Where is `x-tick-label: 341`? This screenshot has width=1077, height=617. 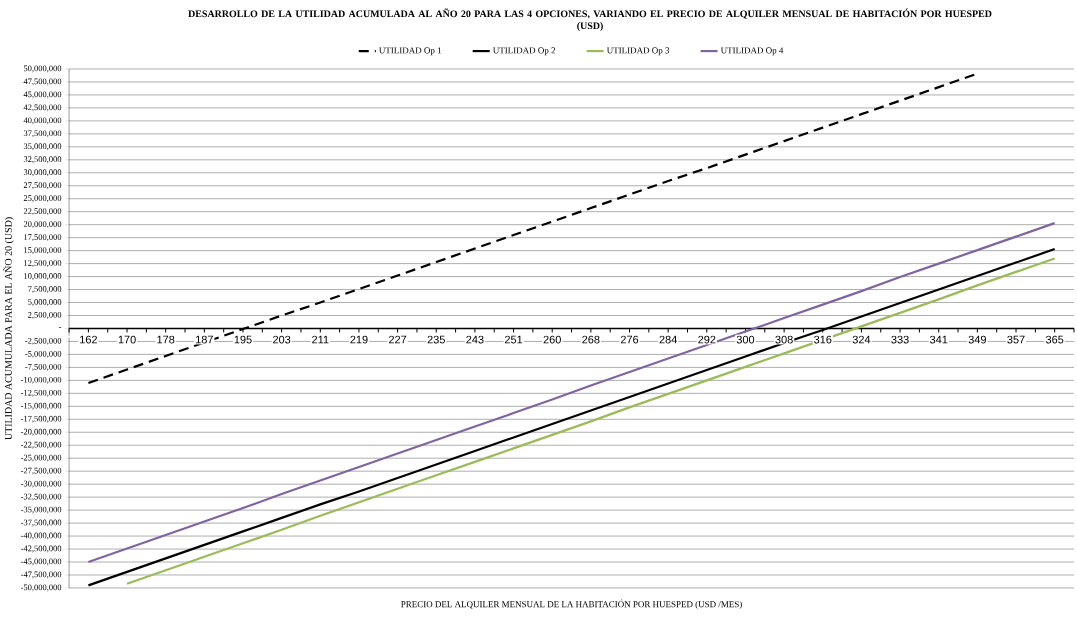
x-tick-label: 341 is located at coordinates (939, 339).